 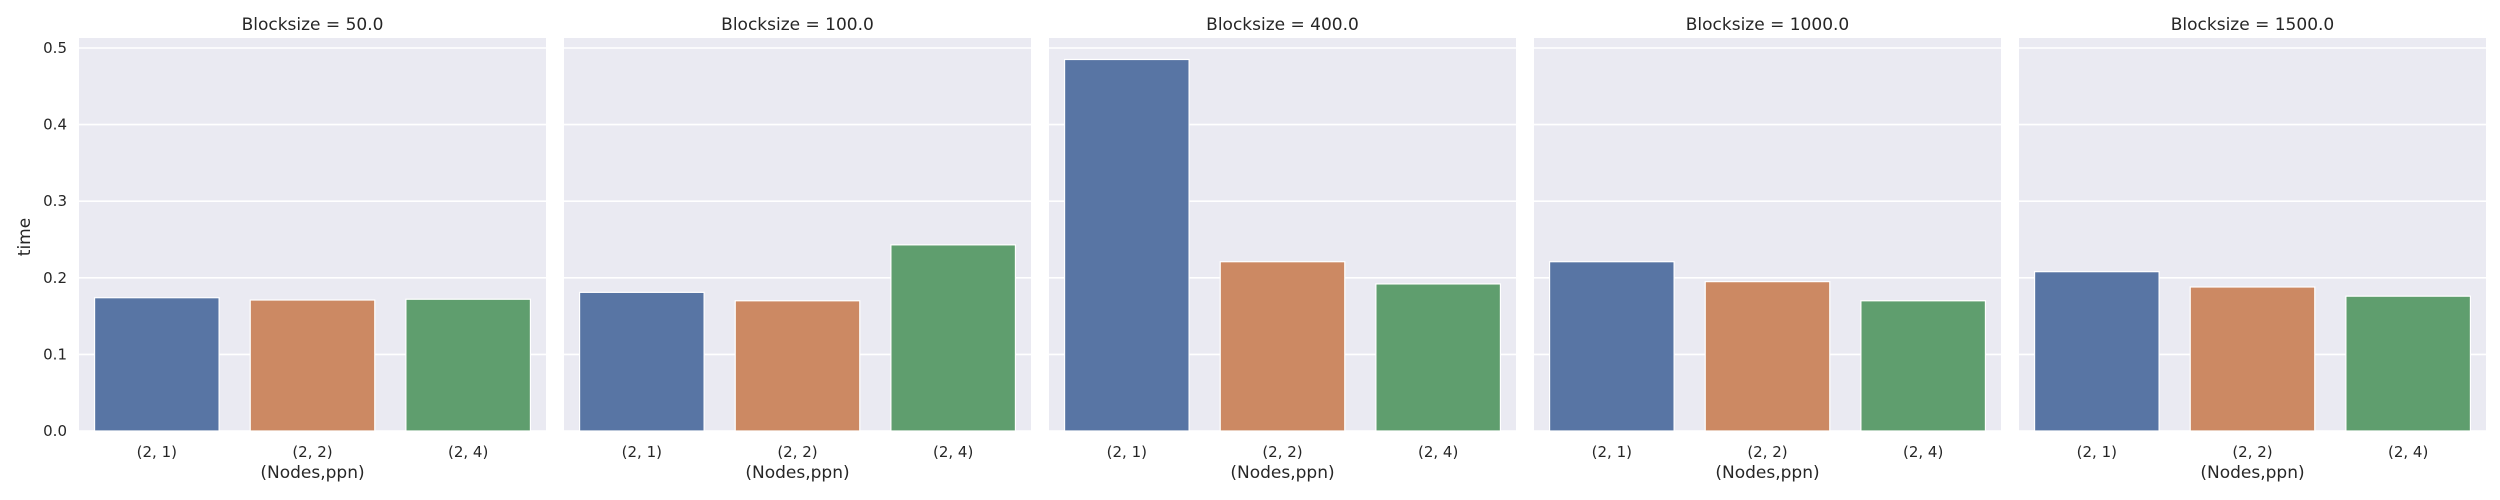 I want to click on y-tick-label: 0.1, so click(x=55, y=354).